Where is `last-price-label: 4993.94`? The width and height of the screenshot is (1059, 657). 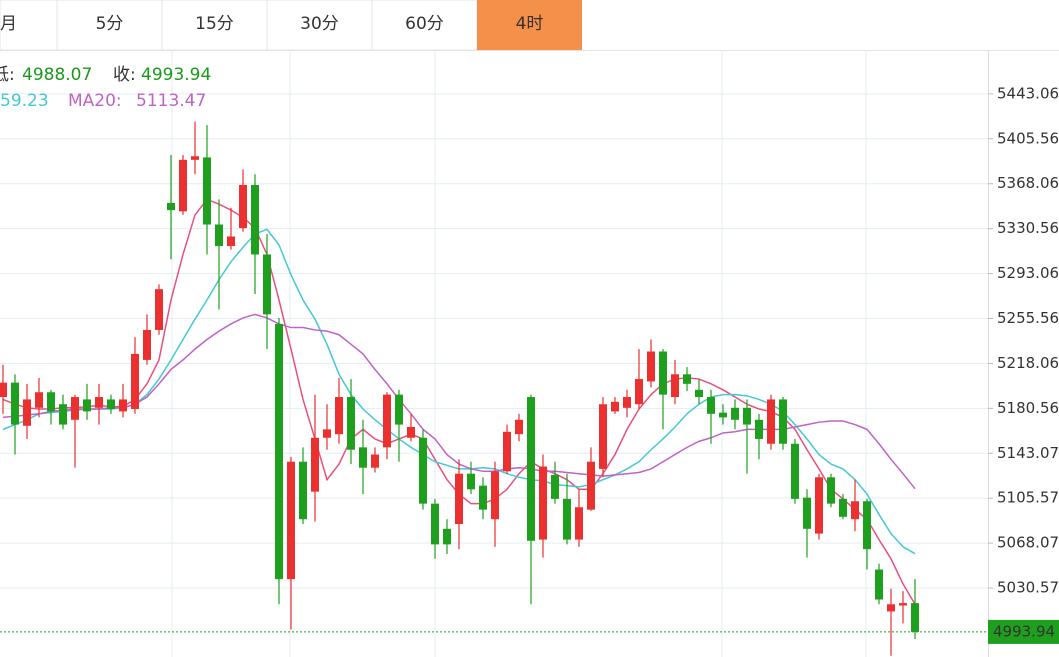
last-price-label: 4993.94 is located at coordinates (1024, 631).